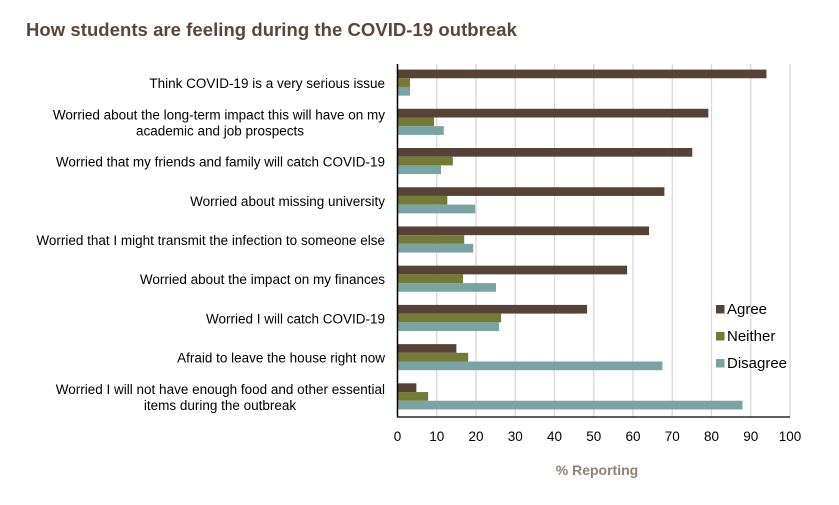  I want to click on legend-label-neither: Neither, so click(751, 336).